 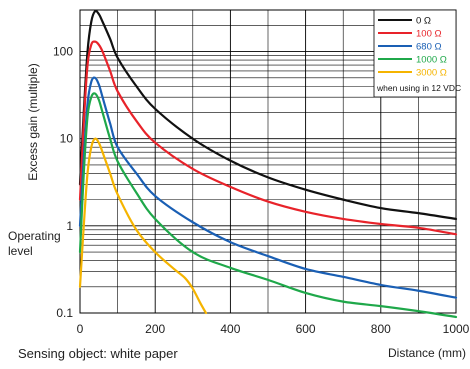 What do you see at coordinates (155, 329) in the screenshot?
I see `x-tick-label: 200` at bounding box center [155, 329].